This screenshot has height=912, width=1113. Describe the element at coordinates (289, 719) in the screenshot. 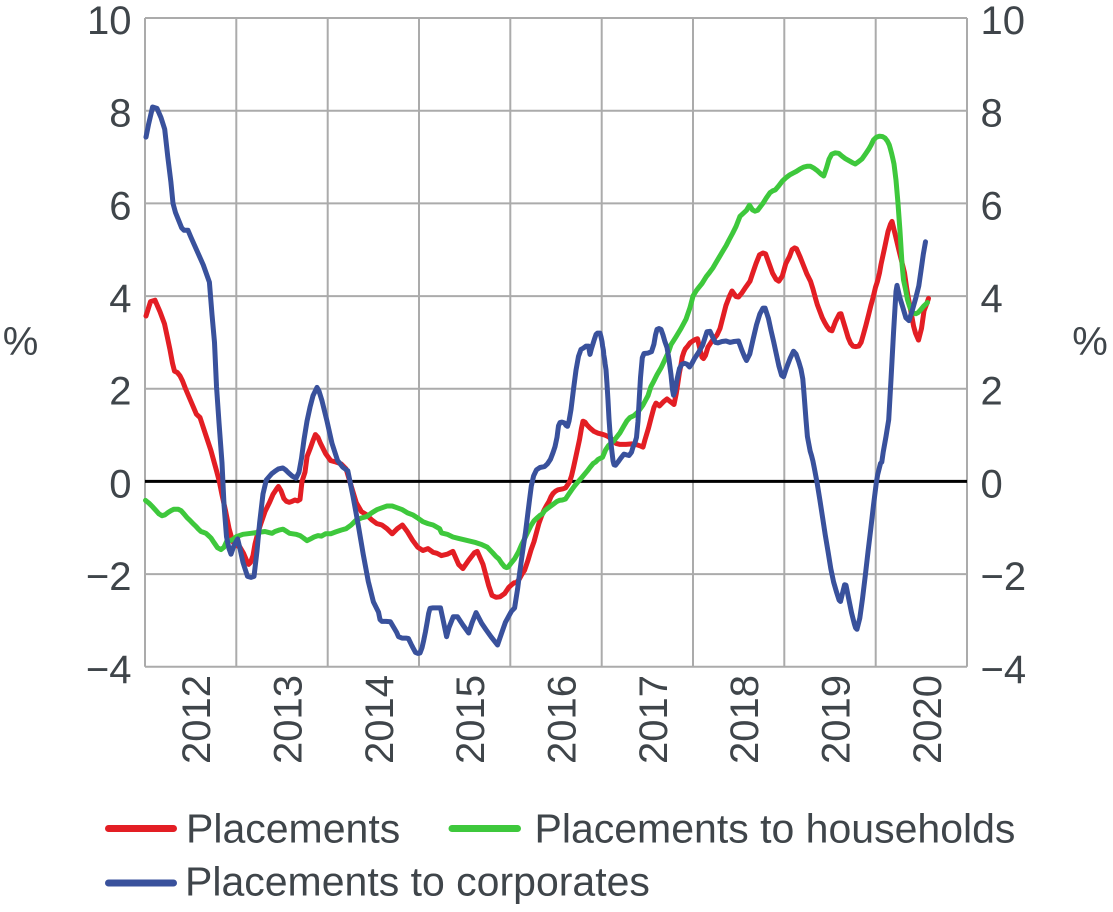

I see `svg-text: 2013` at that location.